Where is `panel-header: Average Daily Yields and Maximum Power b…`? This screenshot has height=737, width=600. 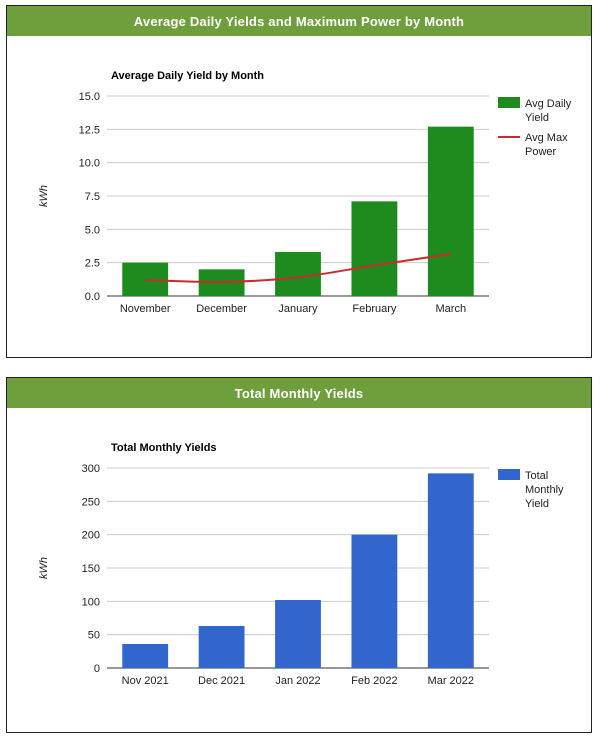
panel-header: Average Daily Yields and Maximum Power b… is located at coordinates (299, 21).